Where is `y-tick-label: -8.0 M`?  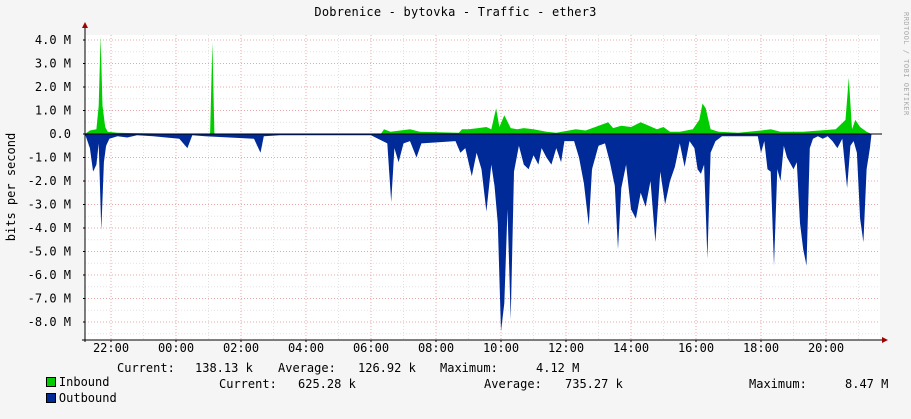 y-tick-label: -8.0 M is located at coordinates (49, 322).